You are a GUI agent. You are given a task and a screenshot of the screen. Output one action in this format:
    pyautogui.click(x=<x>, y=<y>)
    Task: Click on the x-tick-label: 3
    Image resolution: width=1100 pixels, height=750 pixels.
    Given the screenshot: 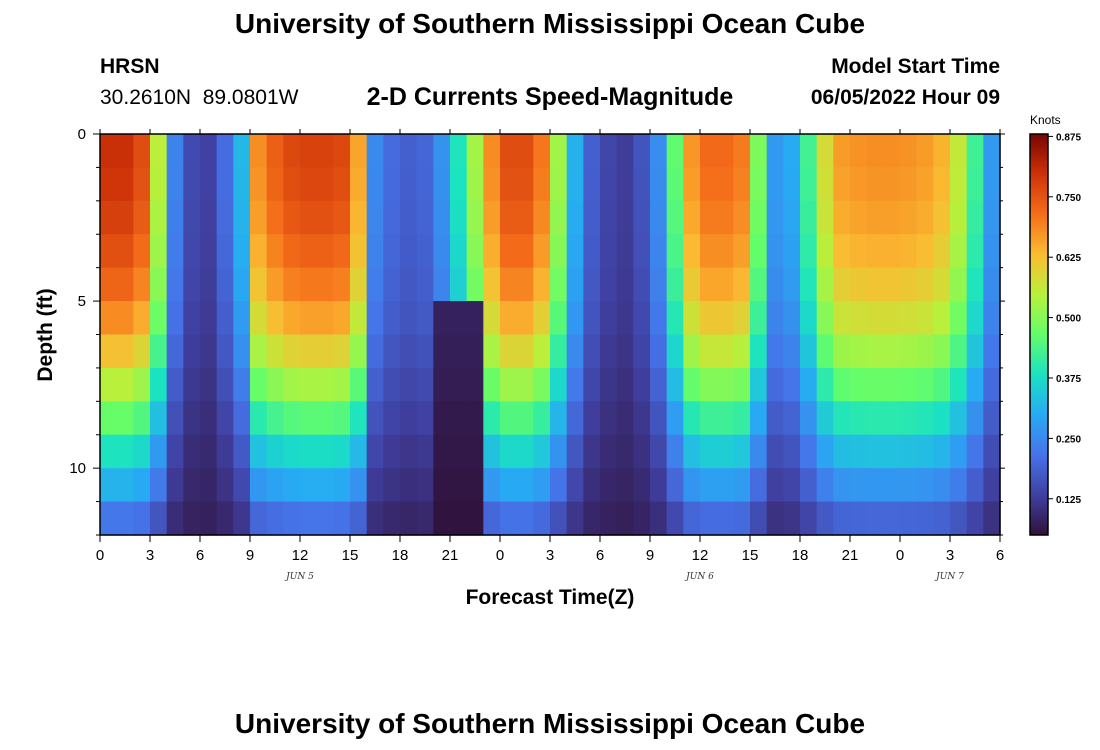 What is the action you would take?
    pyautogui.click(x=150, y=555)
    